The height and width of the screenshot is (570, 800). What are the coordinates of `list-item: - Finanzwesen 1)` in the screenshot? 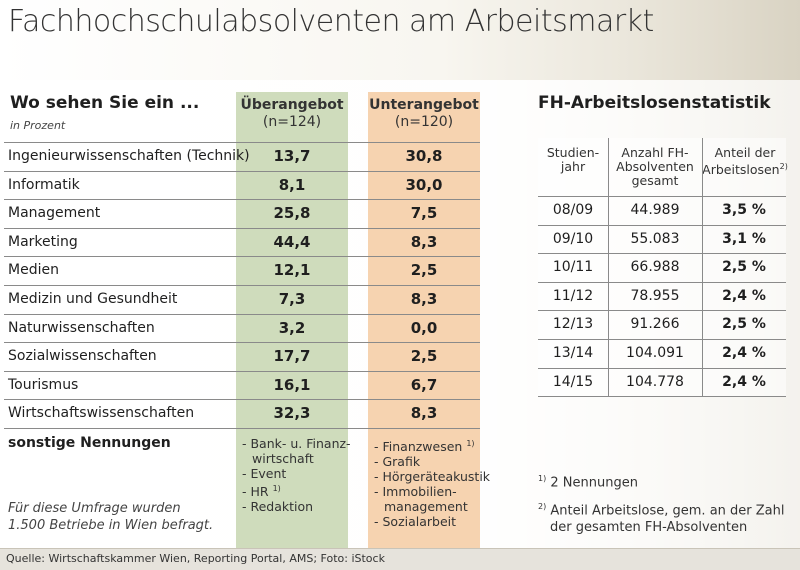 It's located at (432, 445).